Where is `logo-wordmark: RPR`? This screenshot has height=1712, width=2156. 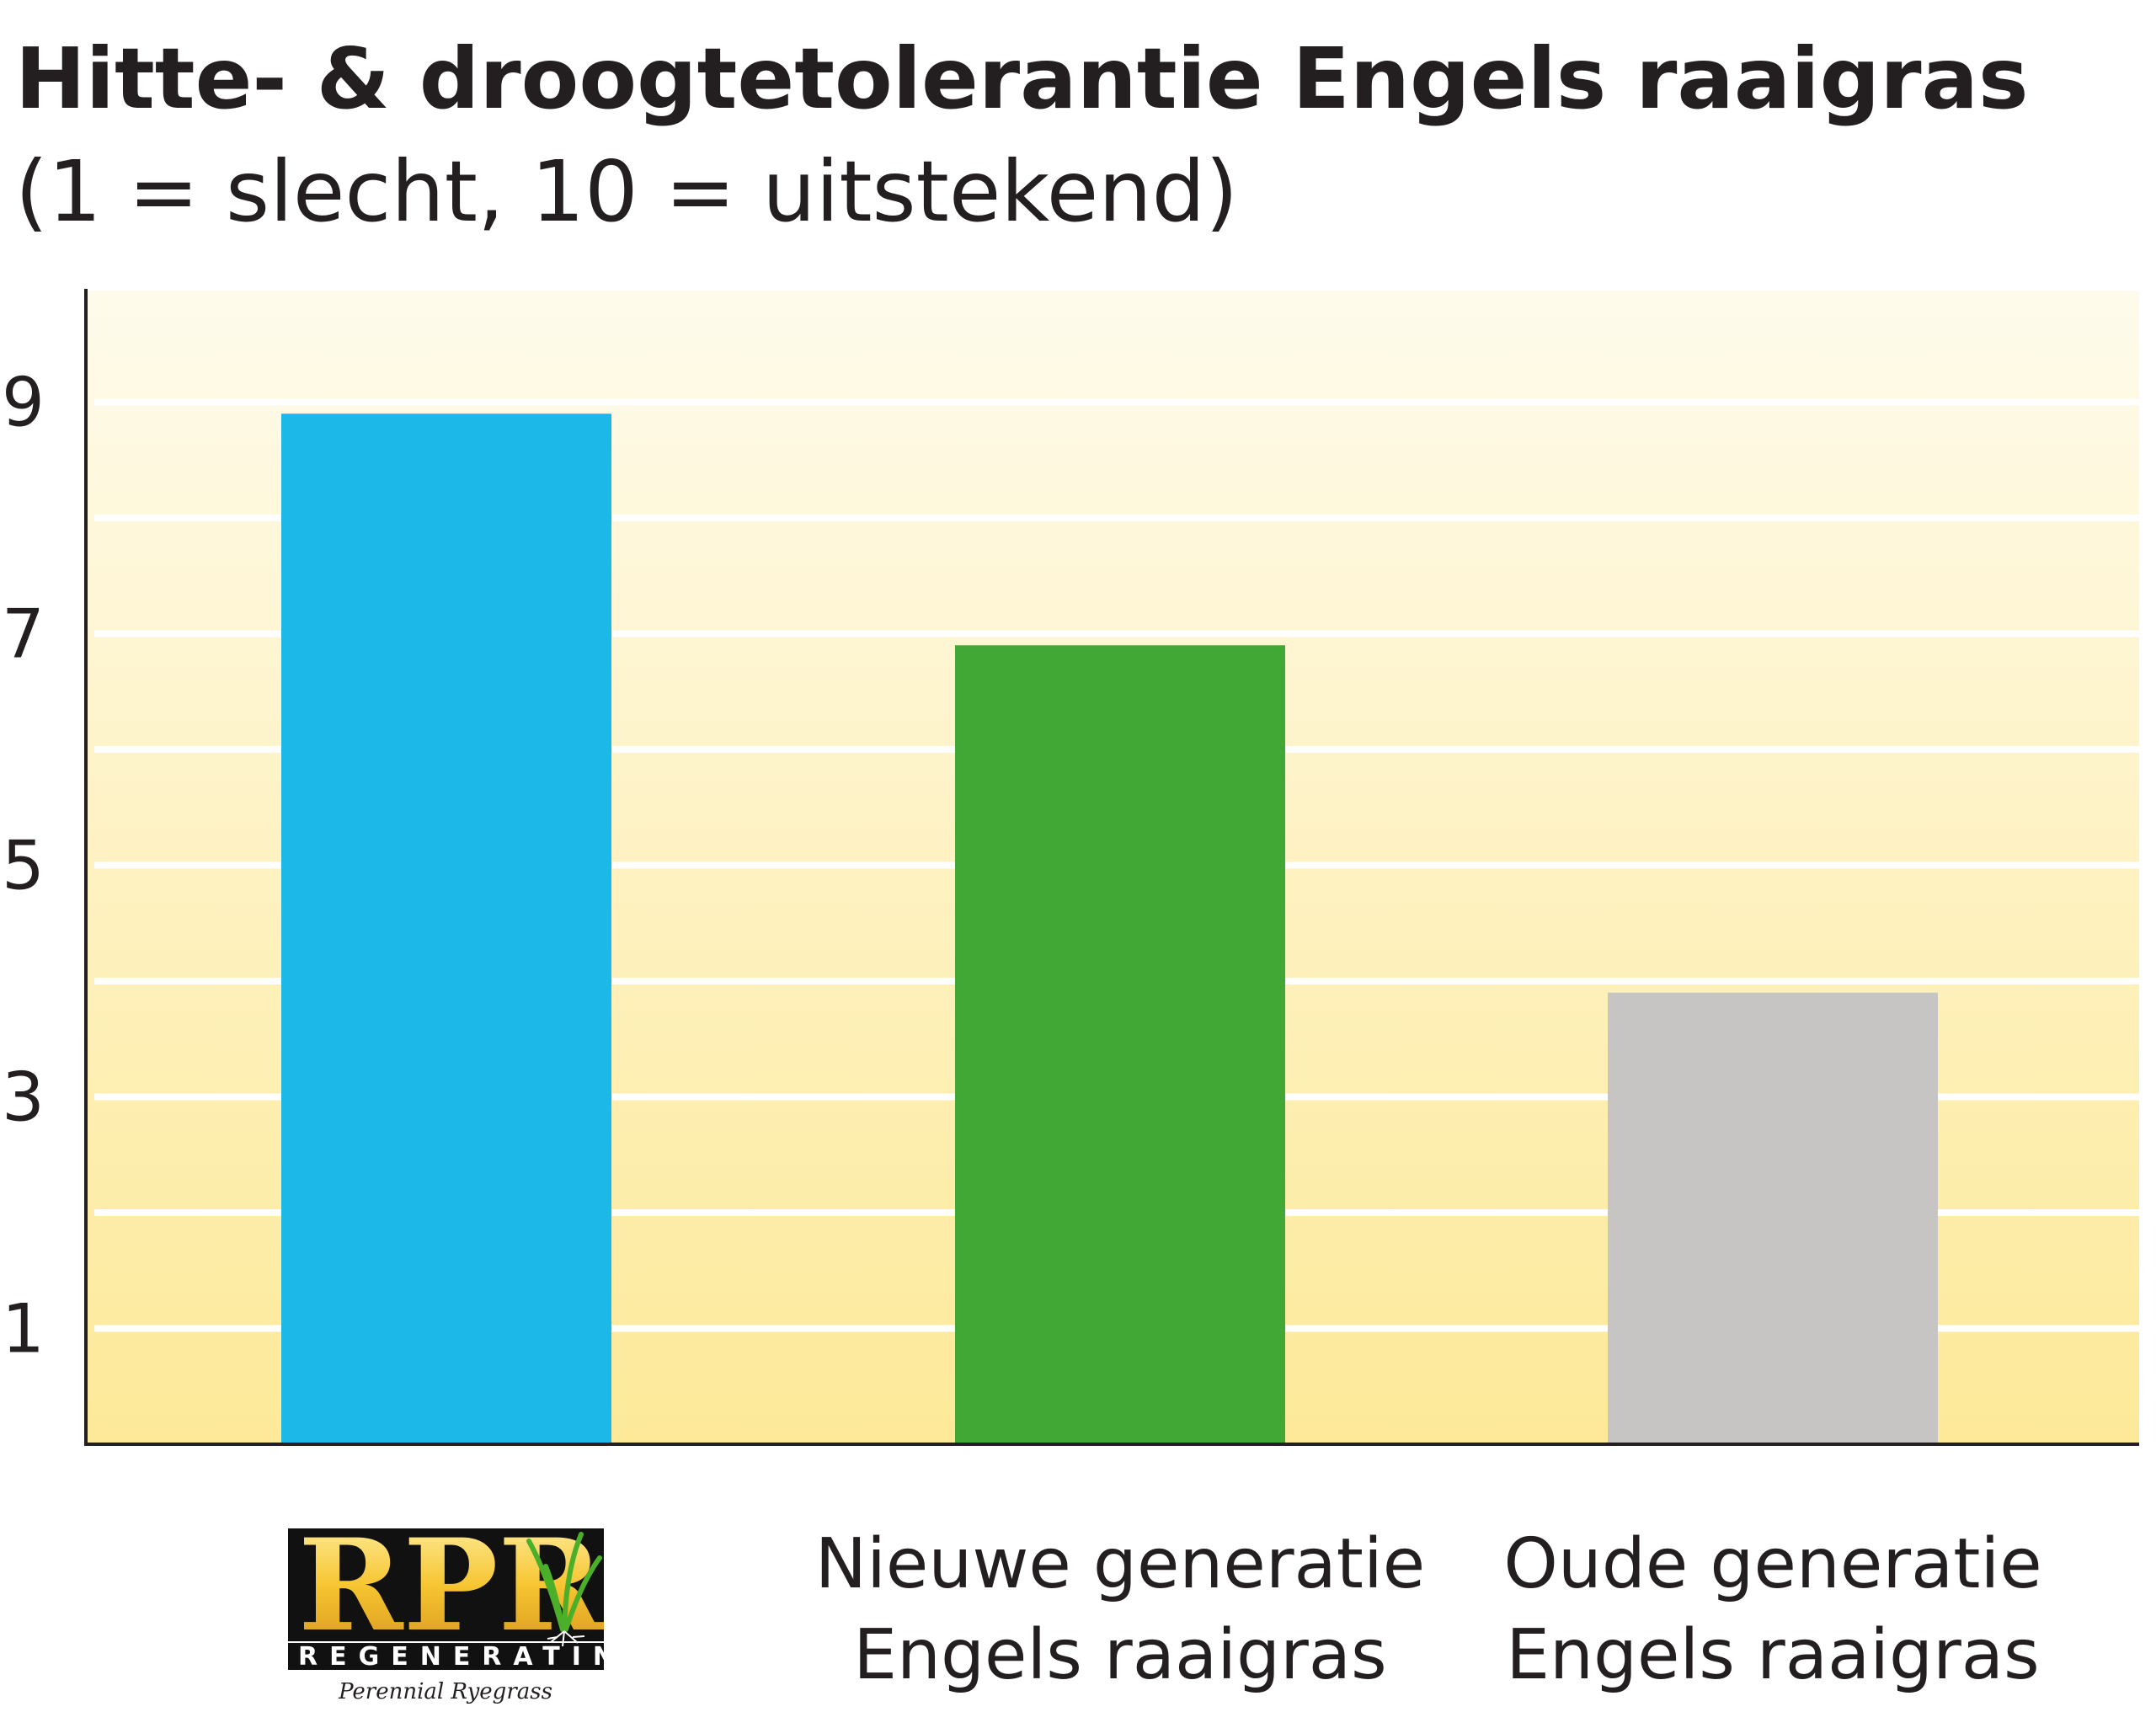
logo-wordmark: RPR is located at coordinates (451, 1586).